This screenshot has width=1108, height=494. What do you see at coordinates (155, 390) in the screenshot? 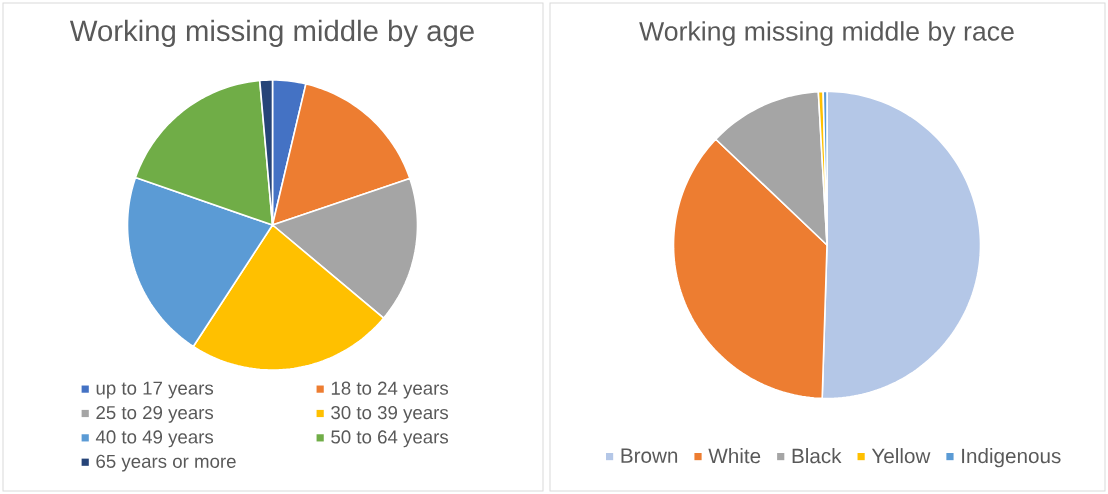
I see `legend-label: up to 17 years` at bounding box center [155, 390].